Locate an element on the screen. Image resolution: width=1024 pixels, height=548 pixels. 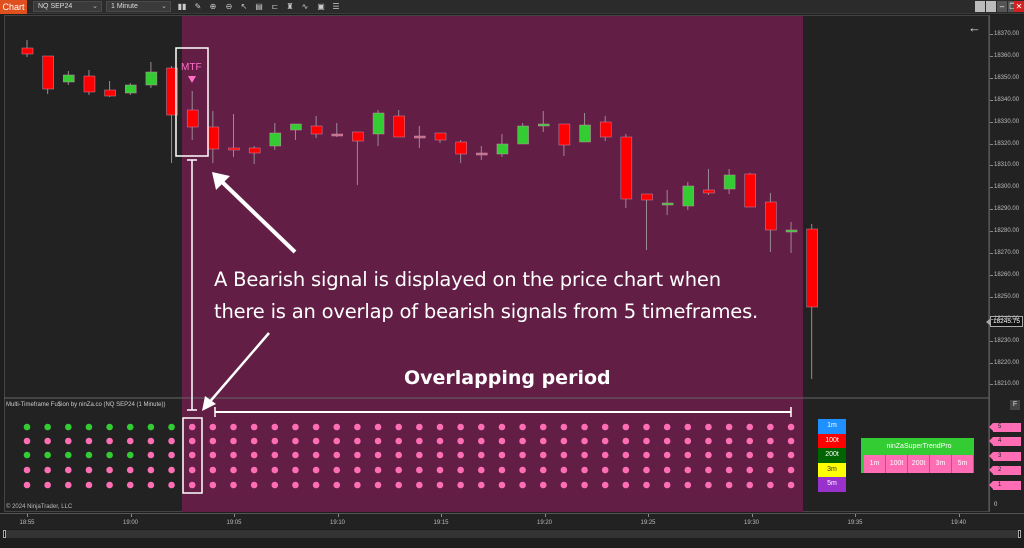
bar-type-icon: ▮▮ is located at coordinates (182, 6).